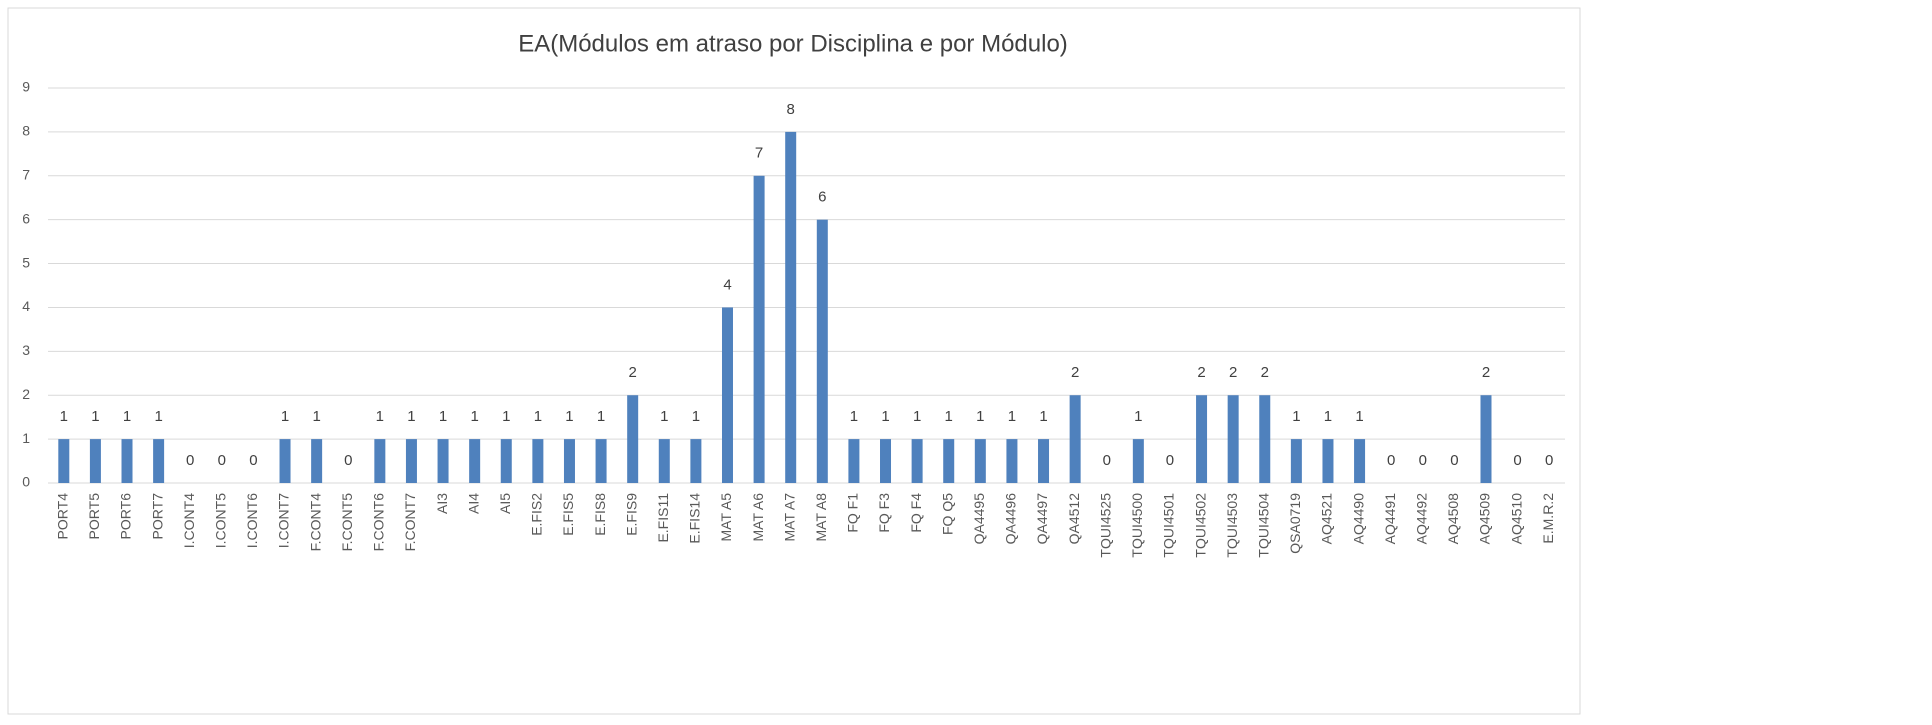  Describe the element at coordinates (822, 197) in the screenshot. I see `data-label: 6` at that location.